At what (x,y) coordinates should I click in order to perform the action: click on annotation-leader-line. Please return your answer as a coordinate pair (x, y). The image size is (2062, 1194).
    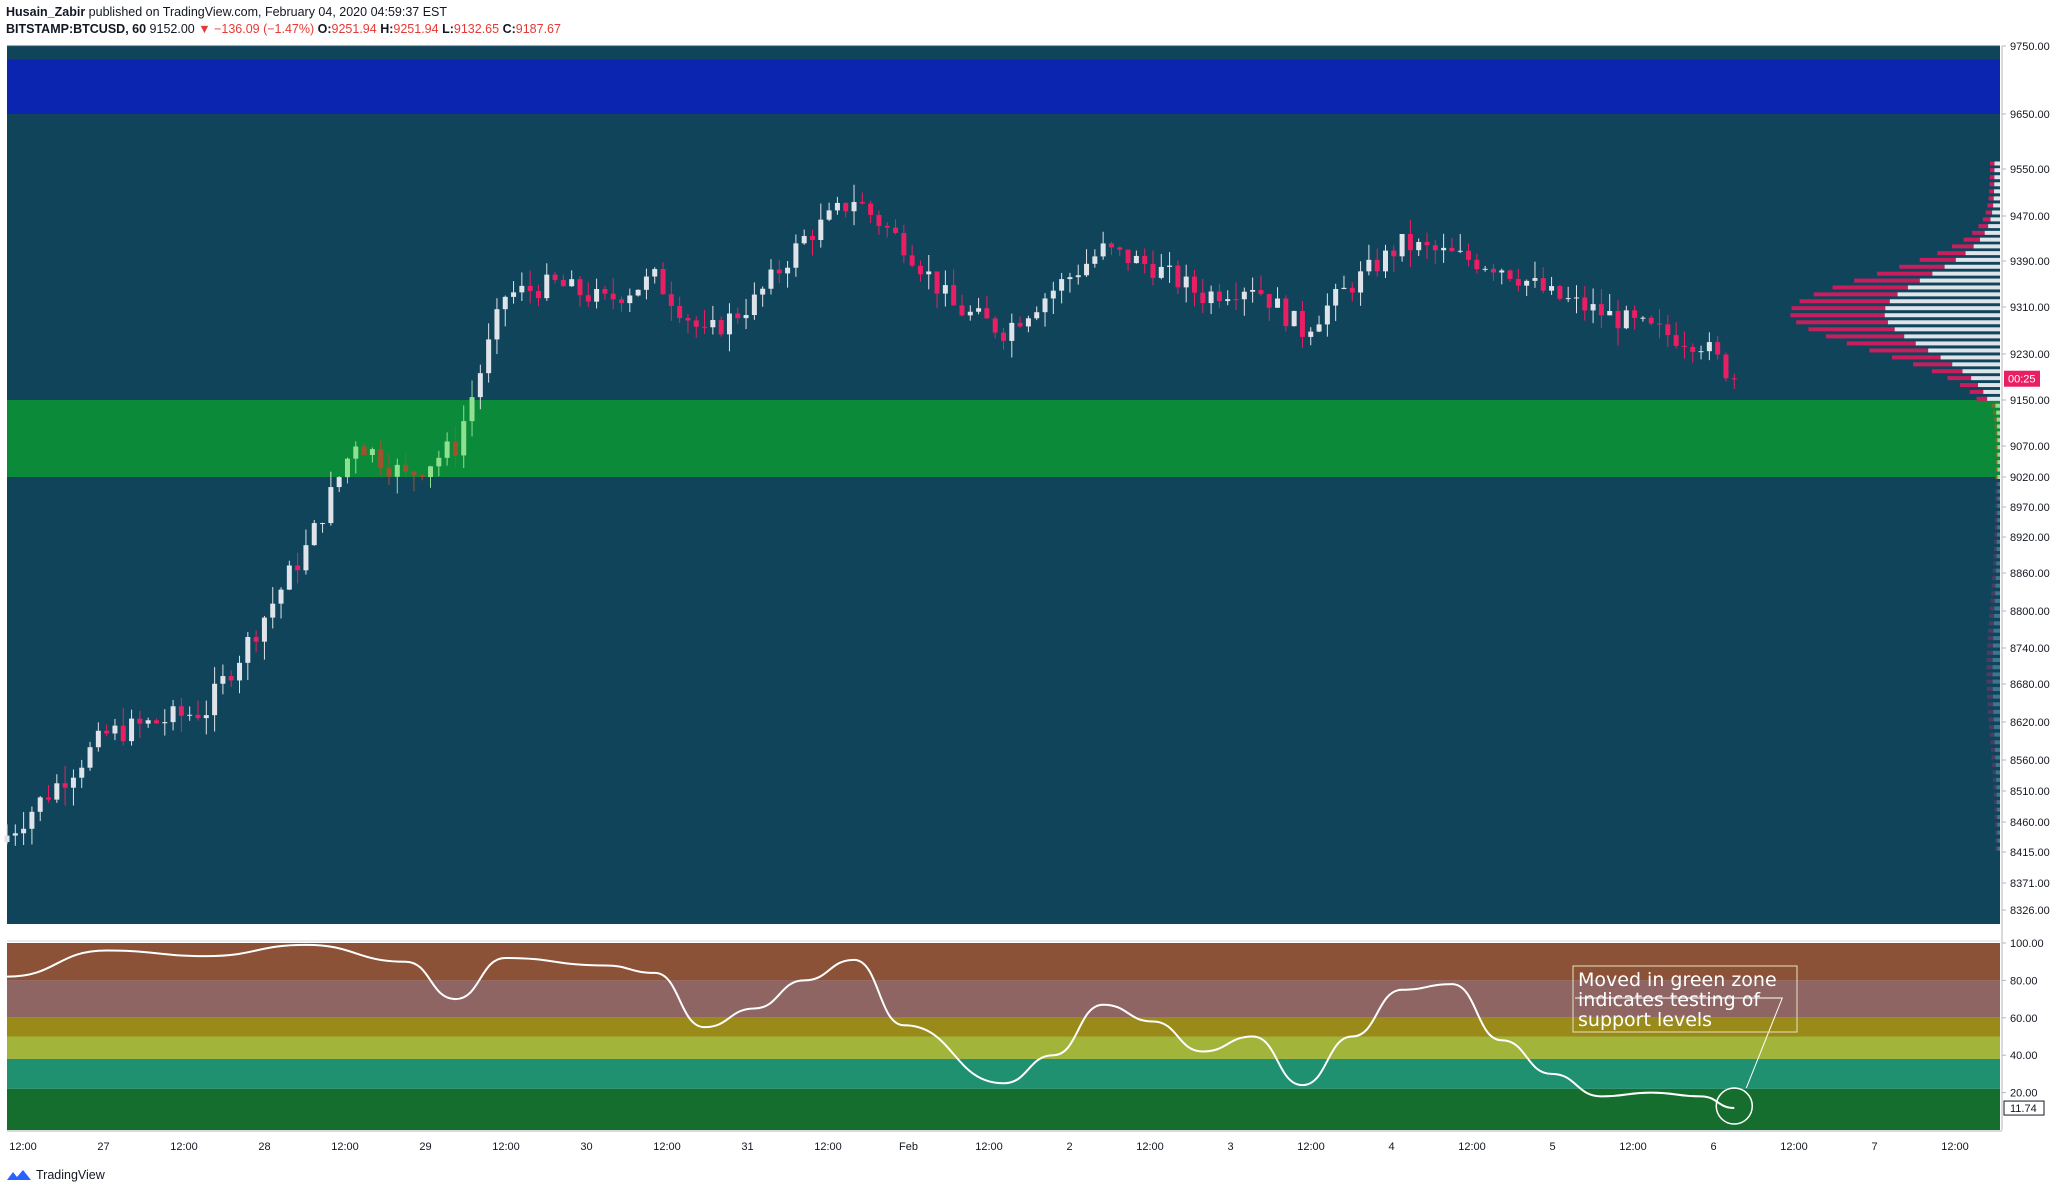
    Looking at the image, I should click on (1679, 1043).